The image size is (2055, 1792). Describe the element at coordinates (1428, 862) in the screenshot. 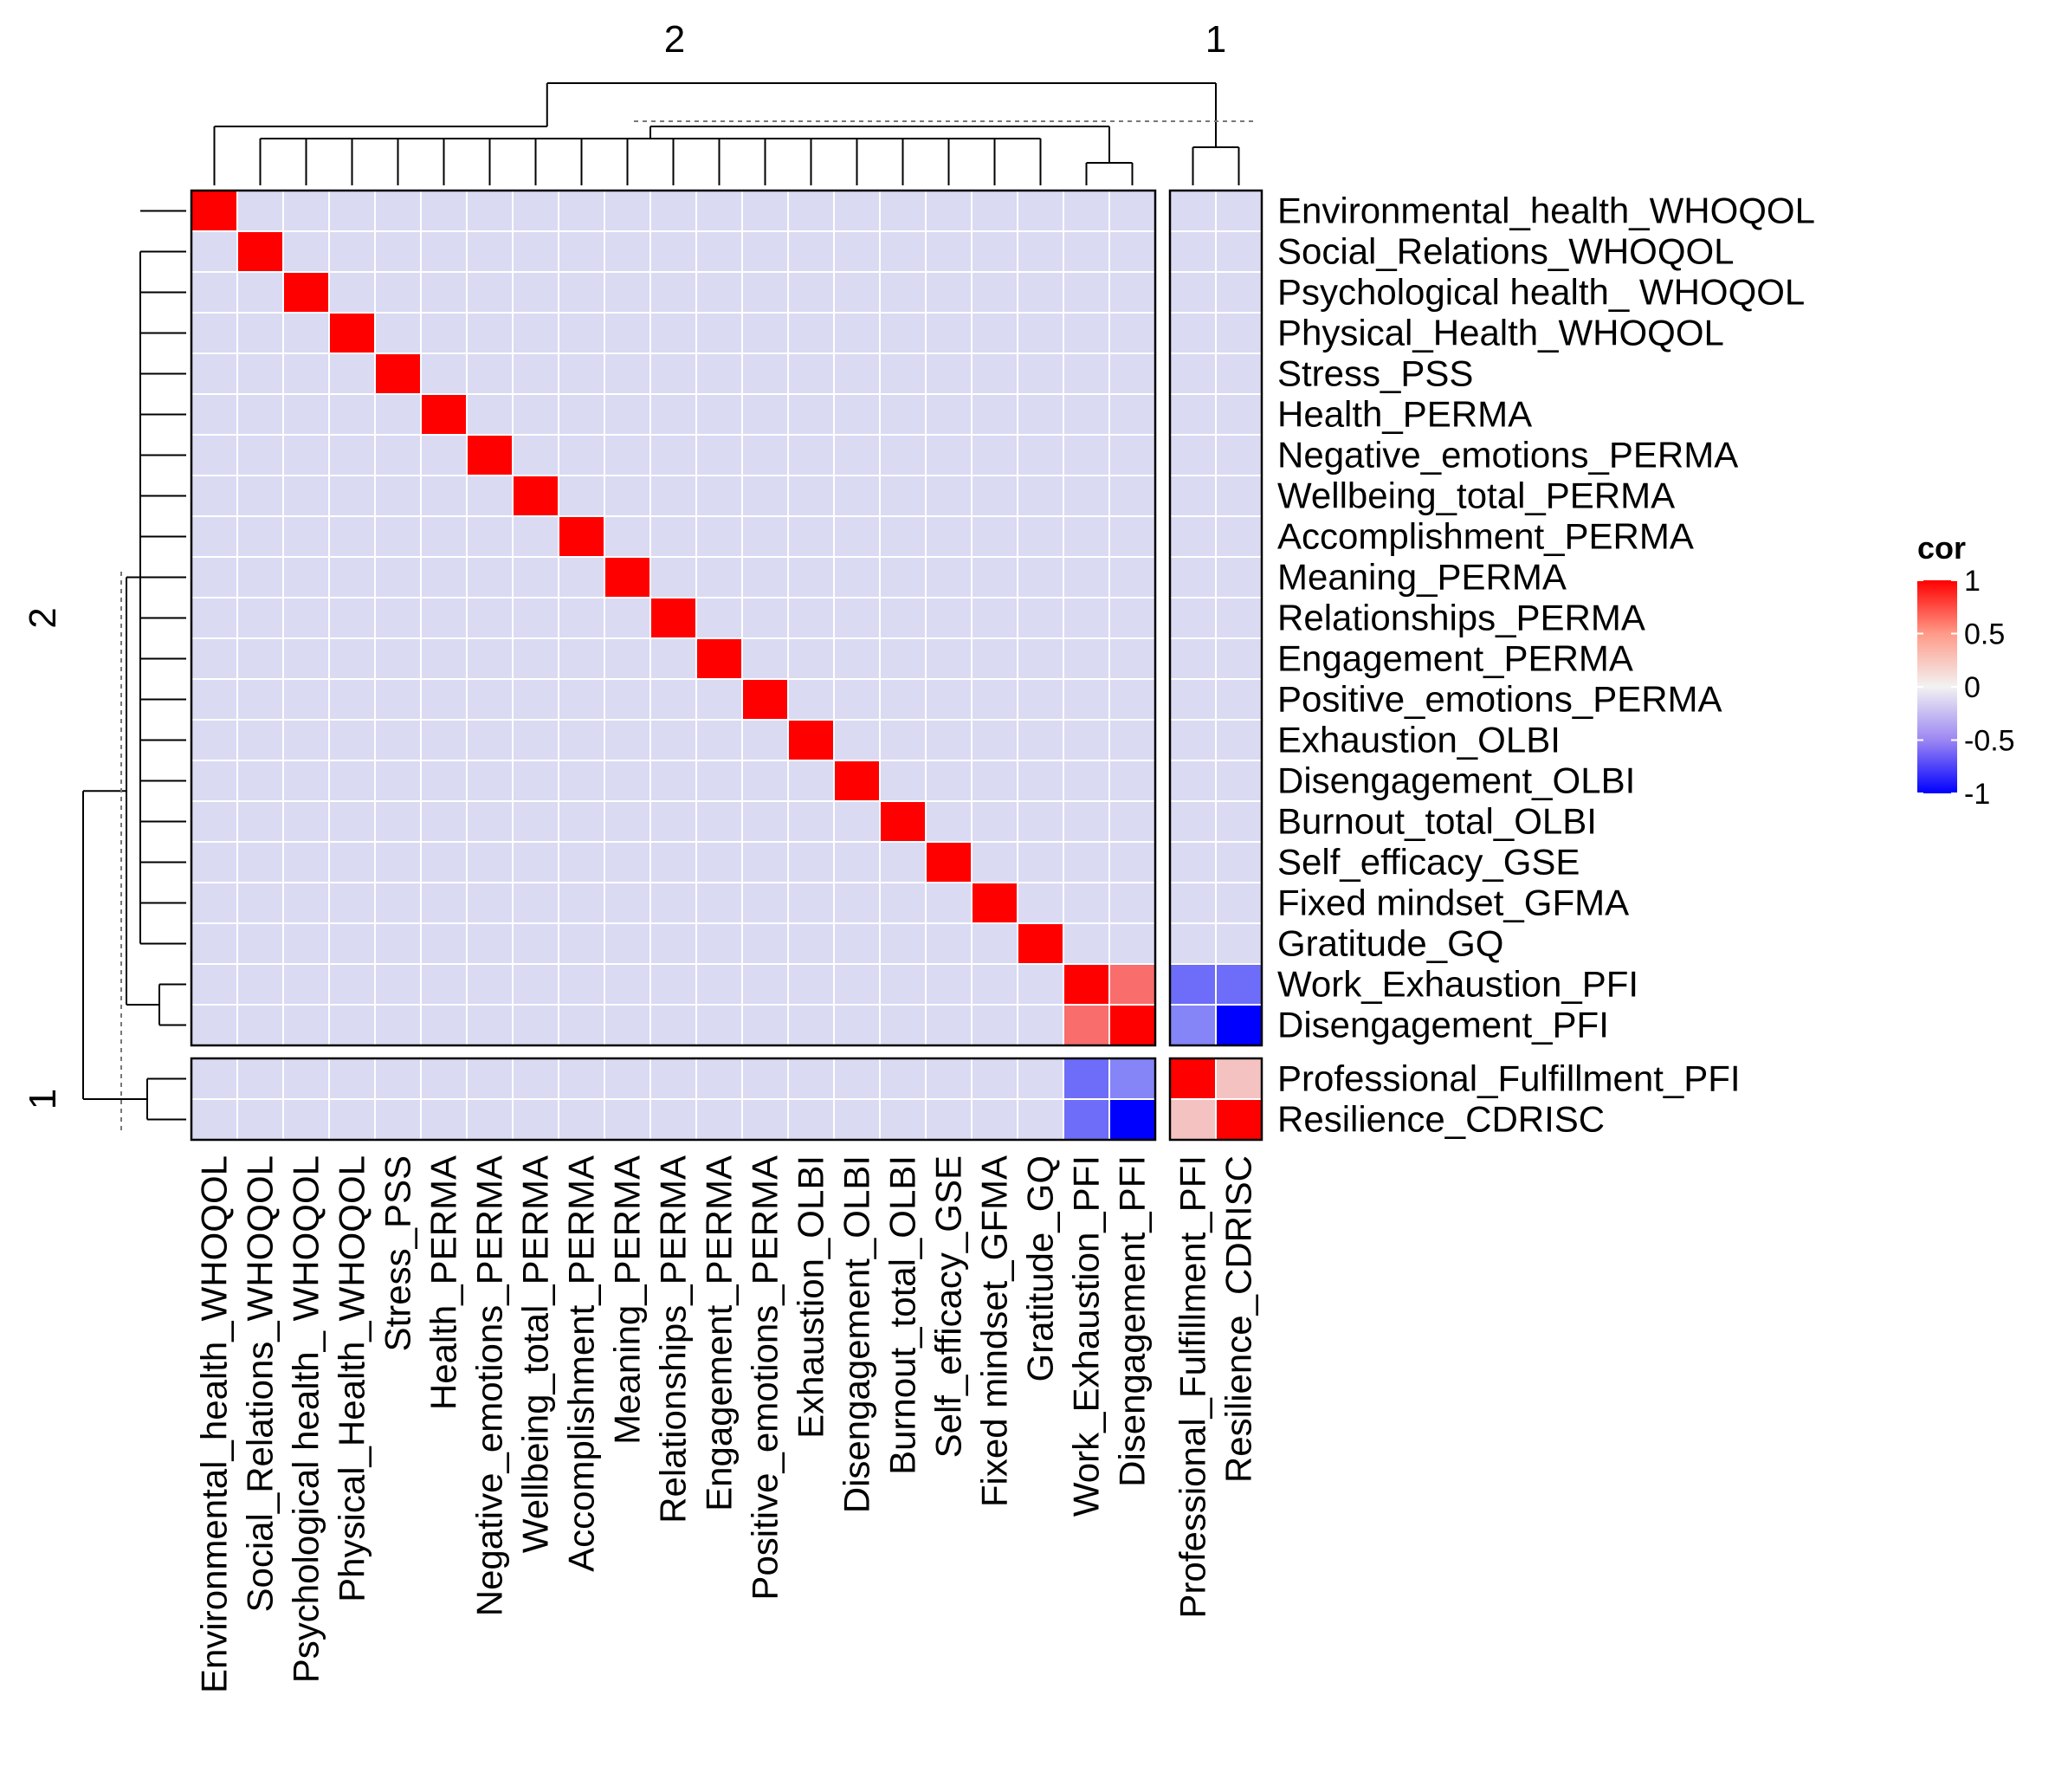

I see `row-label: Self_efficacy_GSE` at that location.